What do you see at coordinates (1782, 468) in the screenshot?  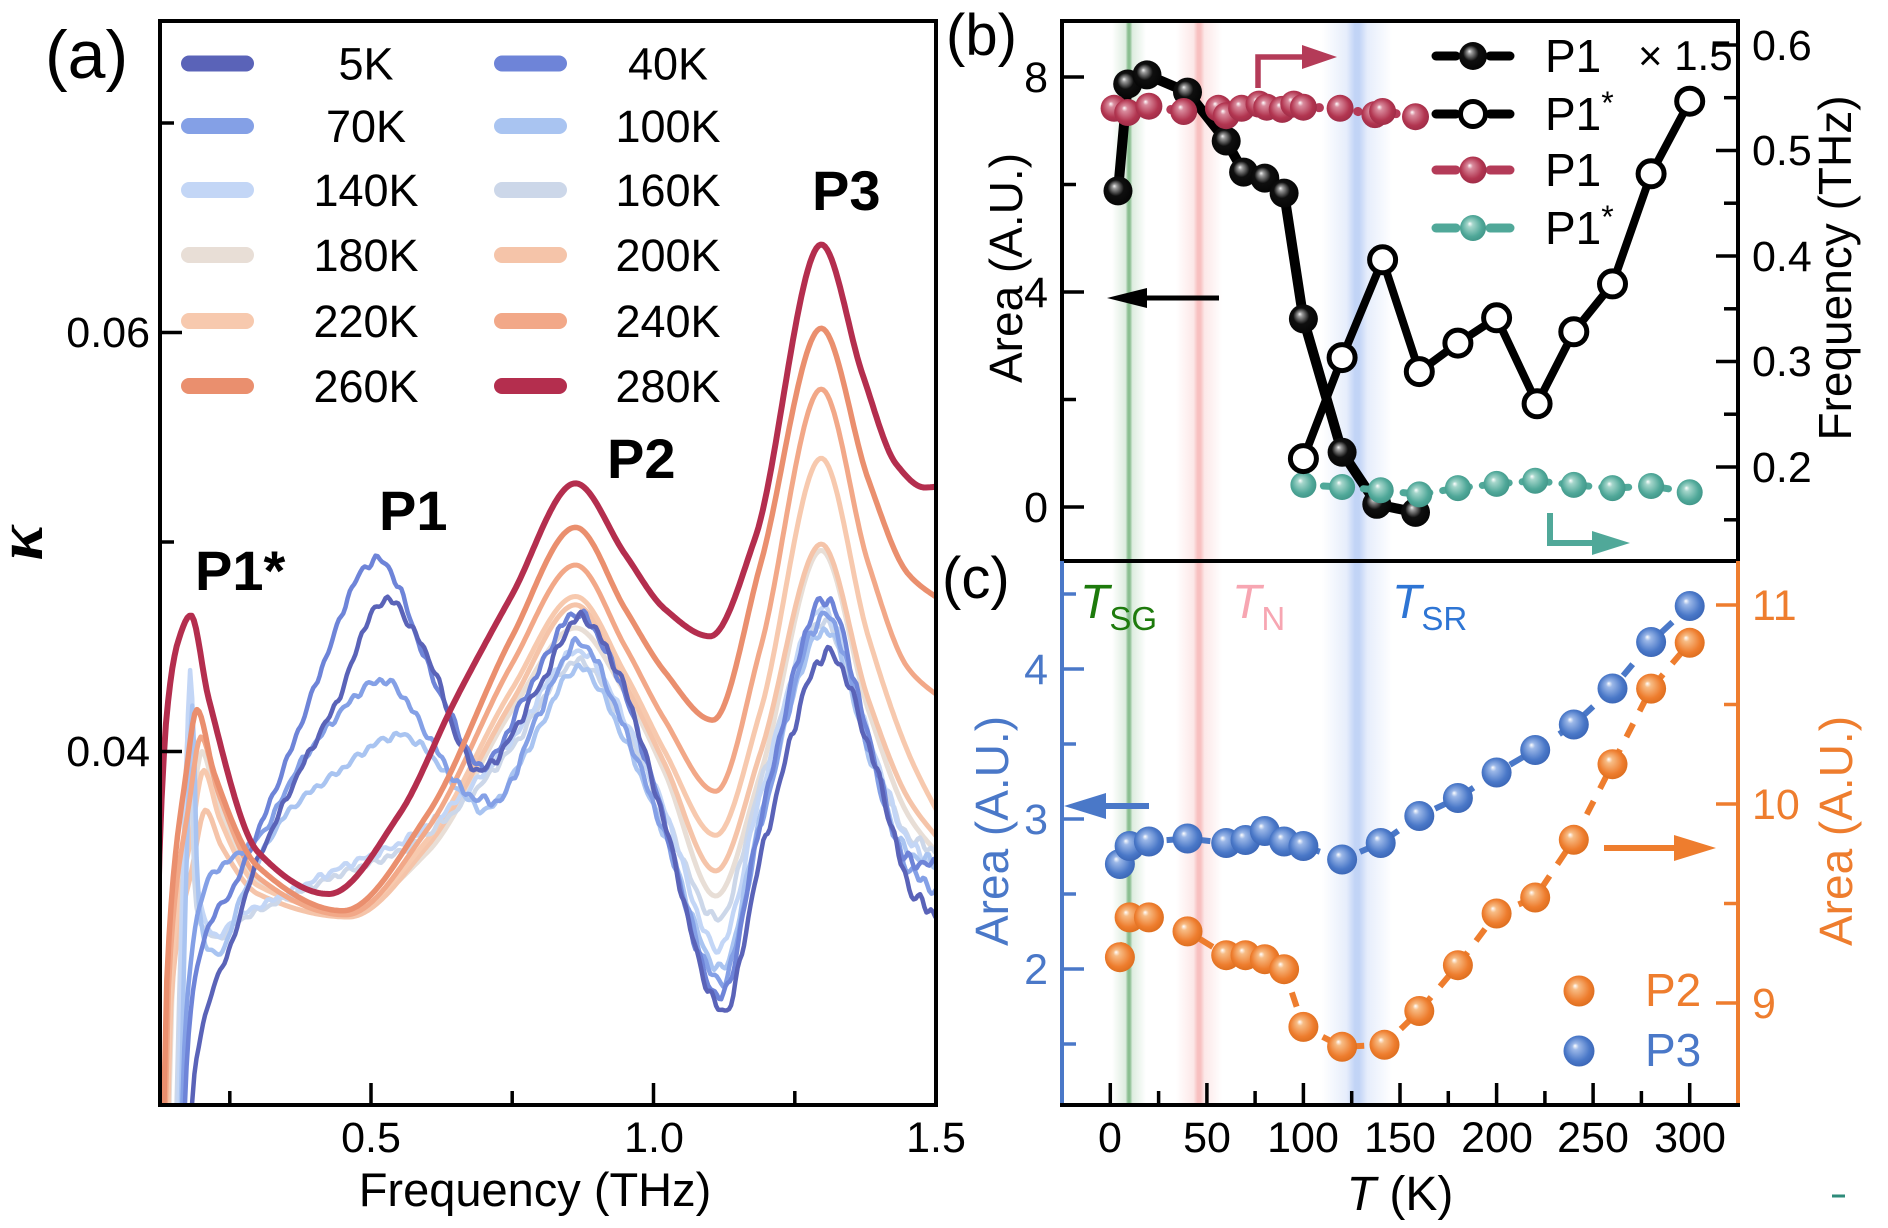 I see `svg-text: 0.2` at bounding box center [1782, 468].